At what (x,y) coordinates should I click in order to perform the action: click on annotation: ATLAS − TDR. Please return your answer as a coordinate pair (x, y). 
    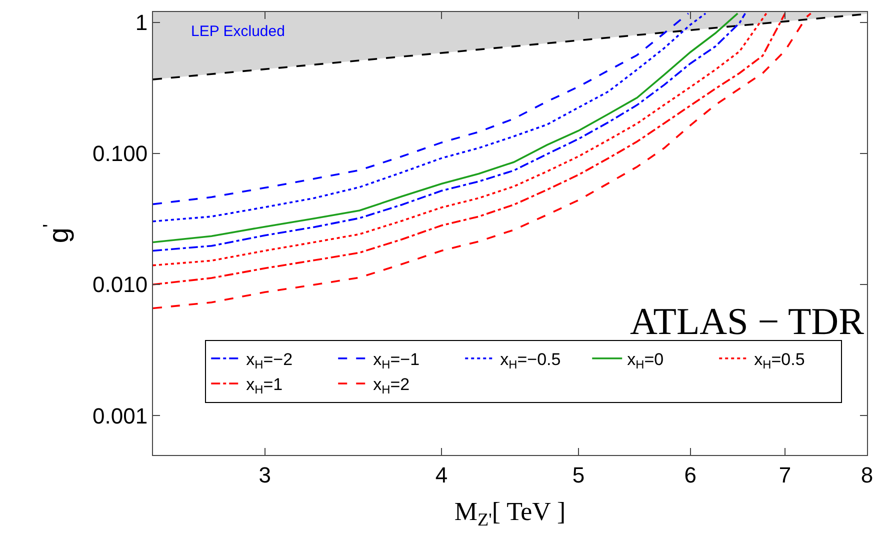
    Looking at the image, I should click on (747, 322).